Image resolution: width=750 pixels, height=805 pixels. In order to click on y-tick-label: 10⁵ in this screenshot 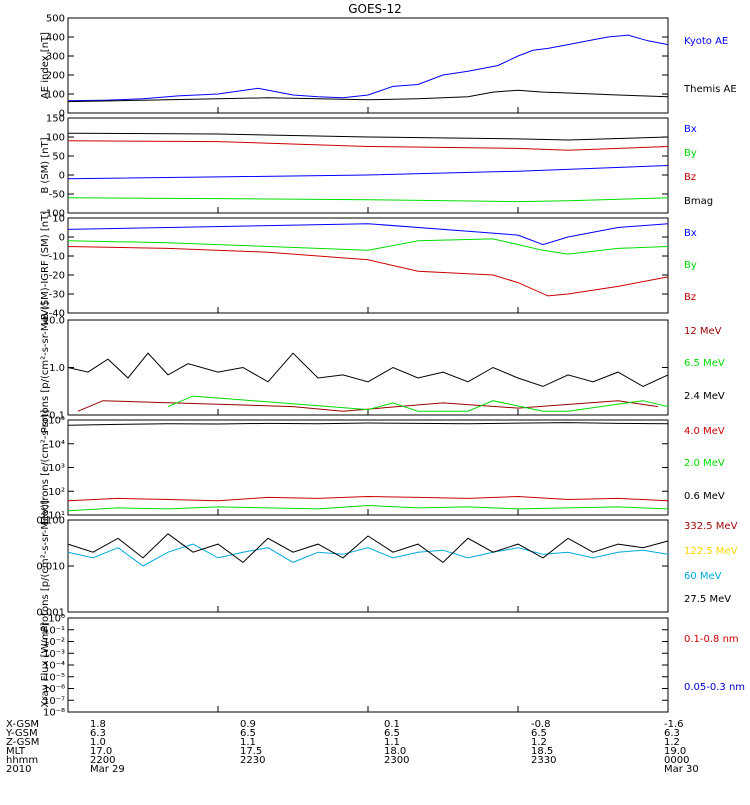, I will do `click(56, 421)`.